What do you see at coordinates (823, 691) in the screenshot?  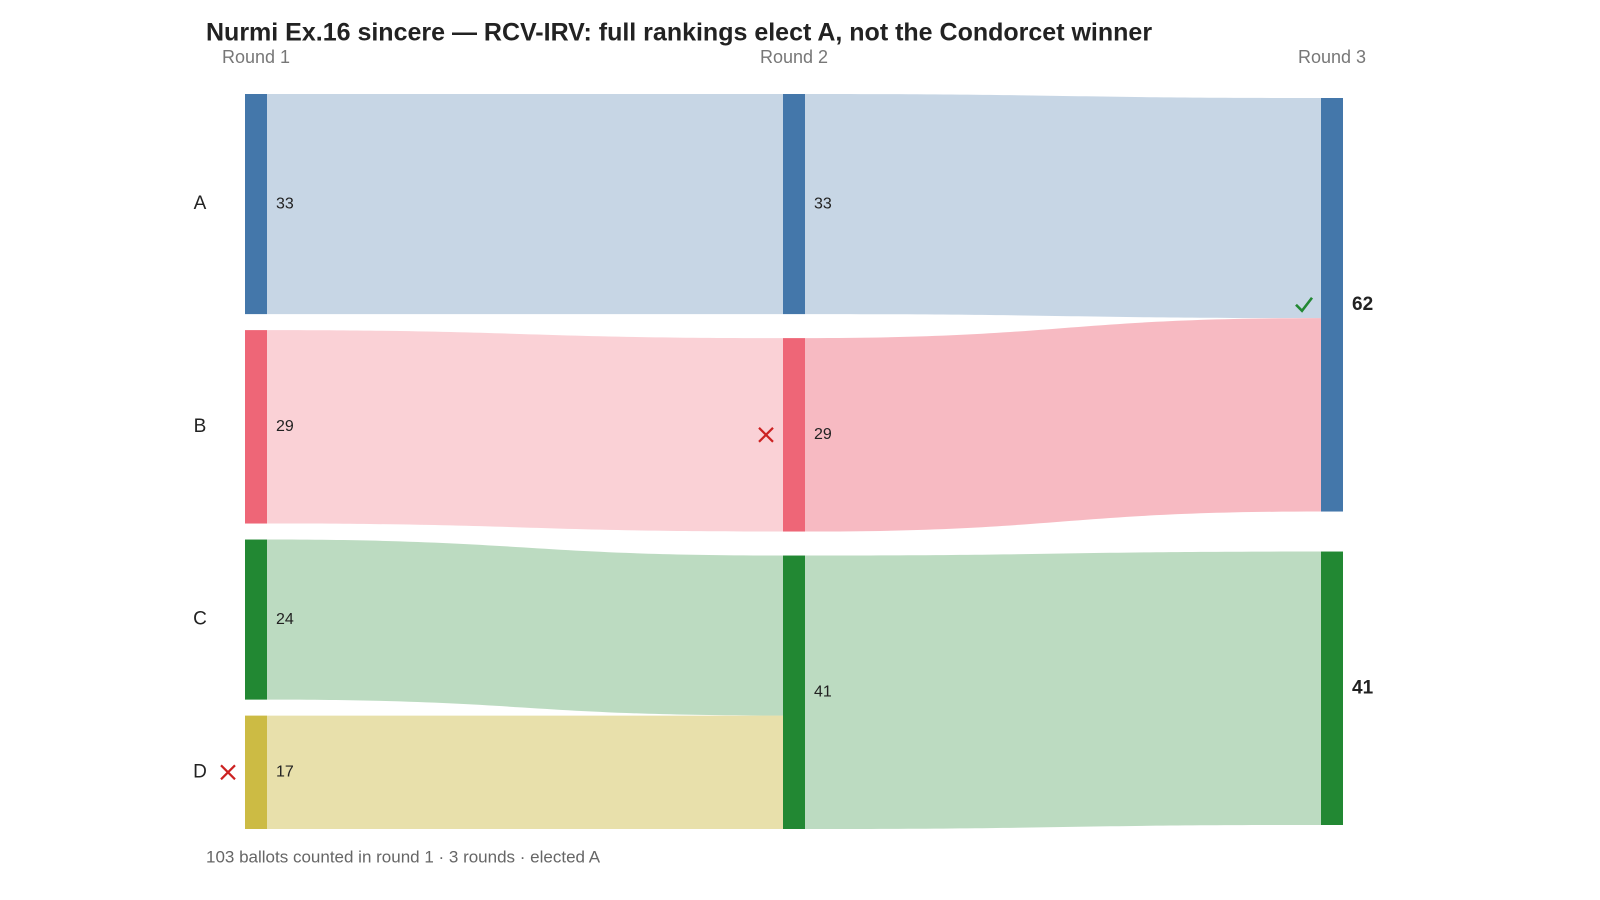 I see `count-label: 41` at bounding box center [823, 691].